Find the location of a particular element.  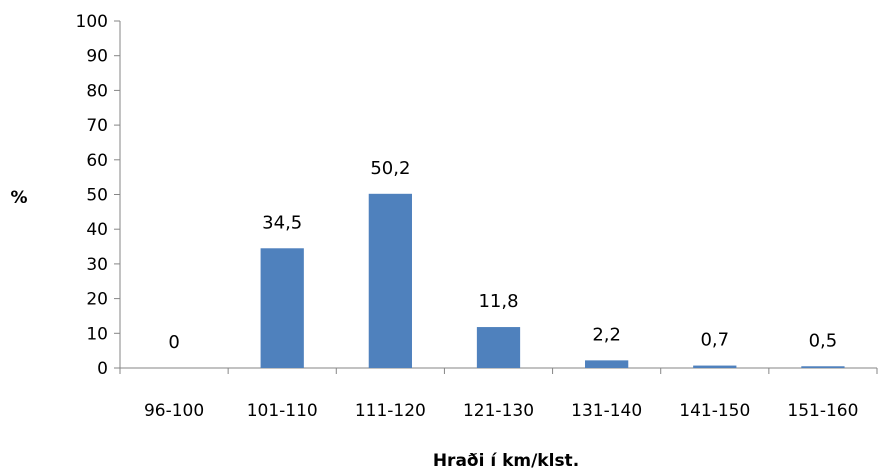

y-tick-label: 40 is located at coordinates (97, 230).